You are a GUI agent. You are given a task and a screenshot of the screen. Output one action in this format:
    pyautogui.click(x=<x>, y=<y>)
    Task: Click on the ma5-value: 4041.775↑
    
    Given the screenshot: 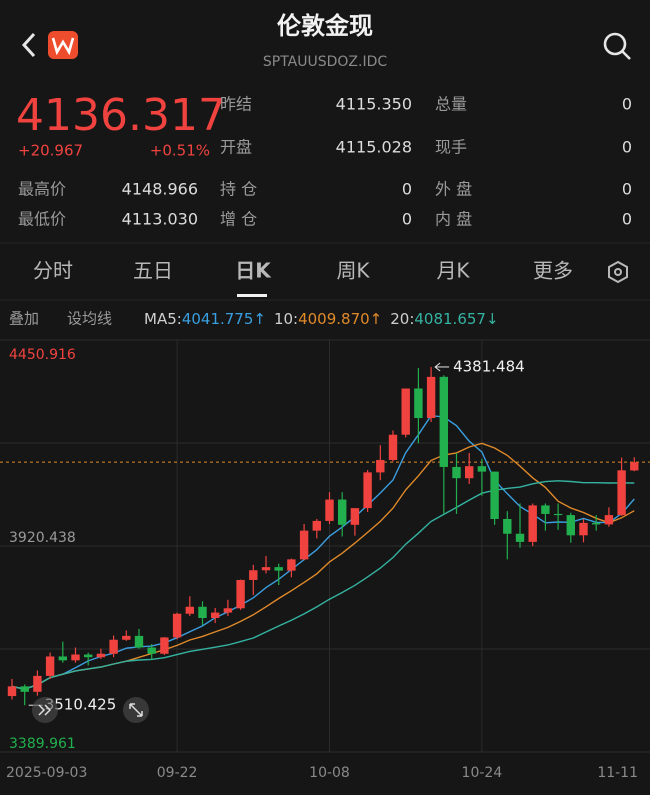 What is the action you would take?
    pyautogui.click(x=224, y=319)
    